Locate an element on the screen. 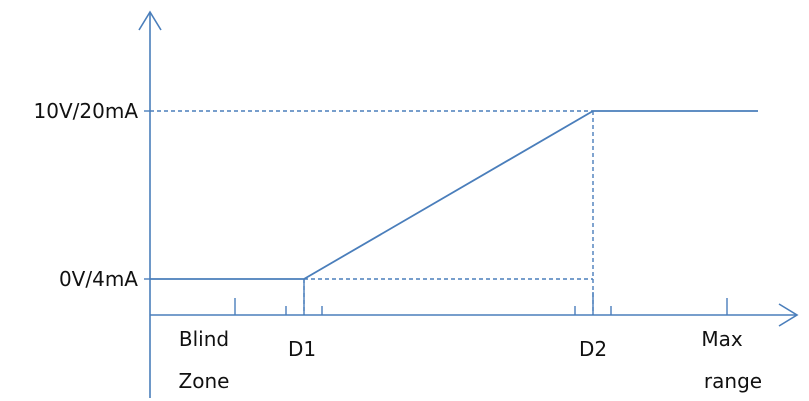 Image resolution: width=809 pixels, height=401 pixels. x-label-blind-zone-line2: Zone is located at coordinates (204, 381).